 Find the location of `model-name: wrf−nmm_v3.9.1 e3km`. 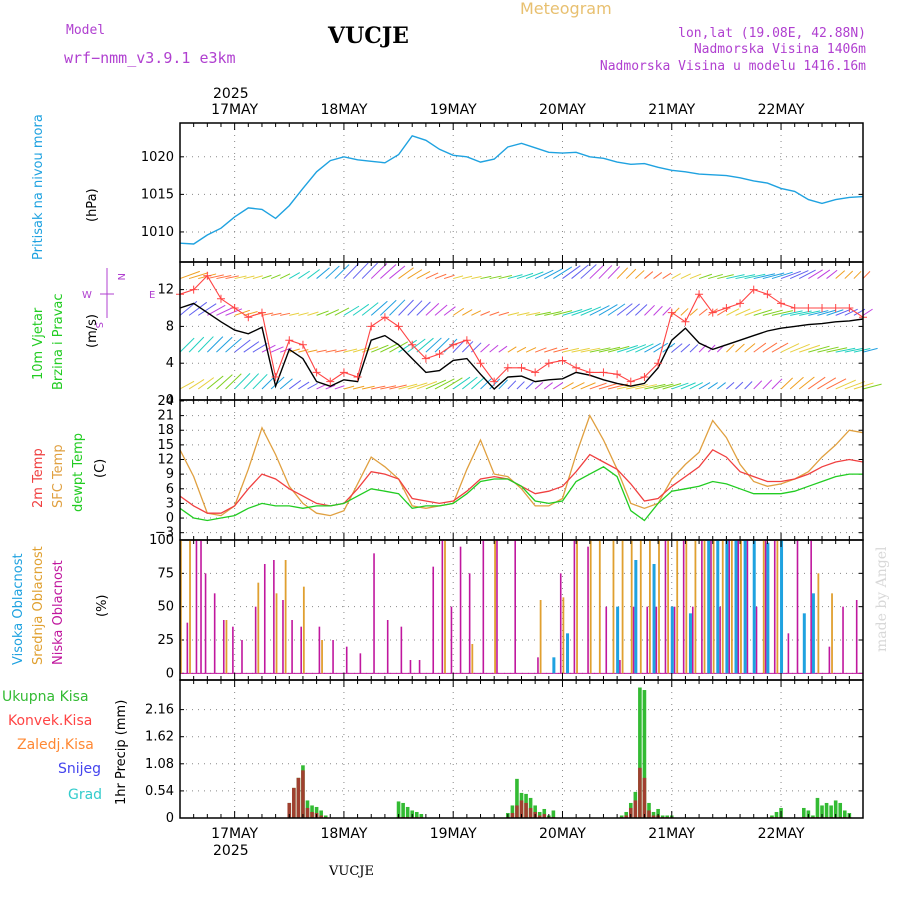

model-name: wrf−nmm_v3.9.1 e3km is located at coordinates (150, 58).